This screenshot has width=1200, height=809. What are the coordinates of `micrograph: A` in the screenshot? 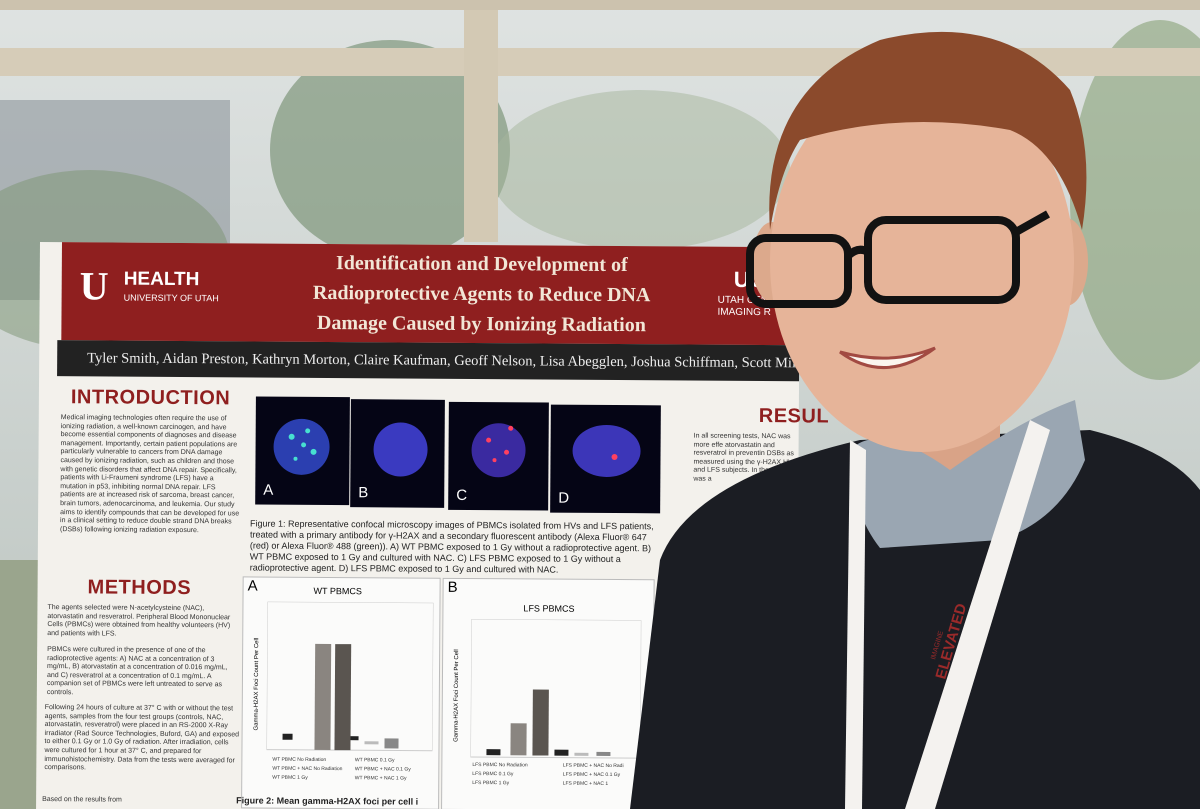 It's located at (302, 451).